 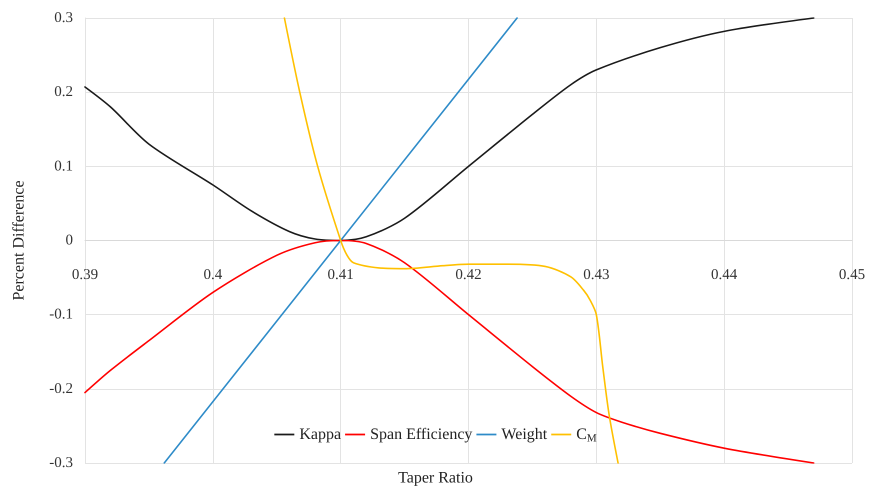 What do you see at coordinates (468, 275) in the screenshot?
I see `x-tick-label: 0.42` at bounding box center [468, 275].